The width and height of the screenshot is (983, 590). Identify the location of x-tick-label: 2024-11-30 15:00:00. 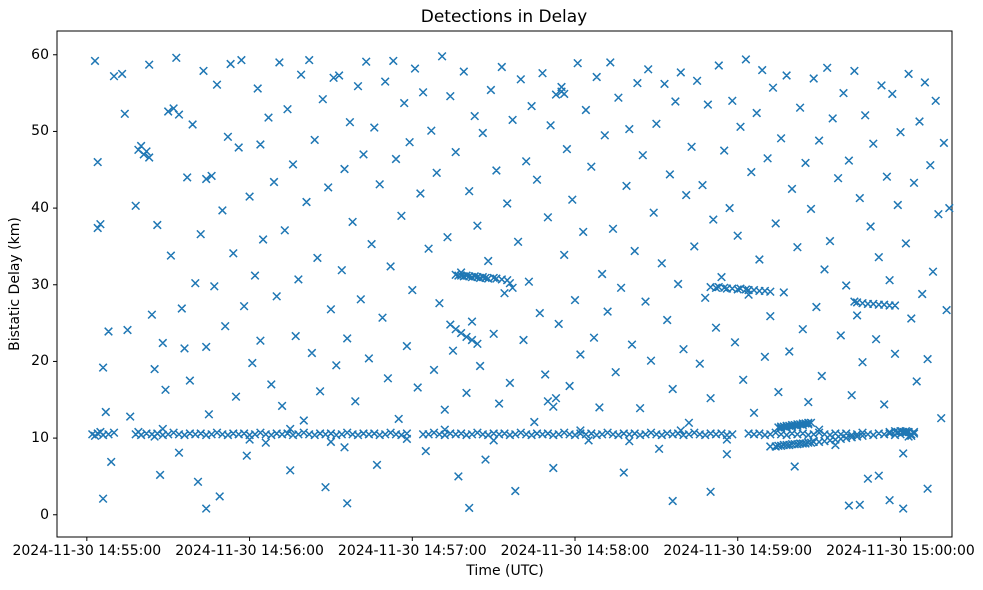
(900, 551).